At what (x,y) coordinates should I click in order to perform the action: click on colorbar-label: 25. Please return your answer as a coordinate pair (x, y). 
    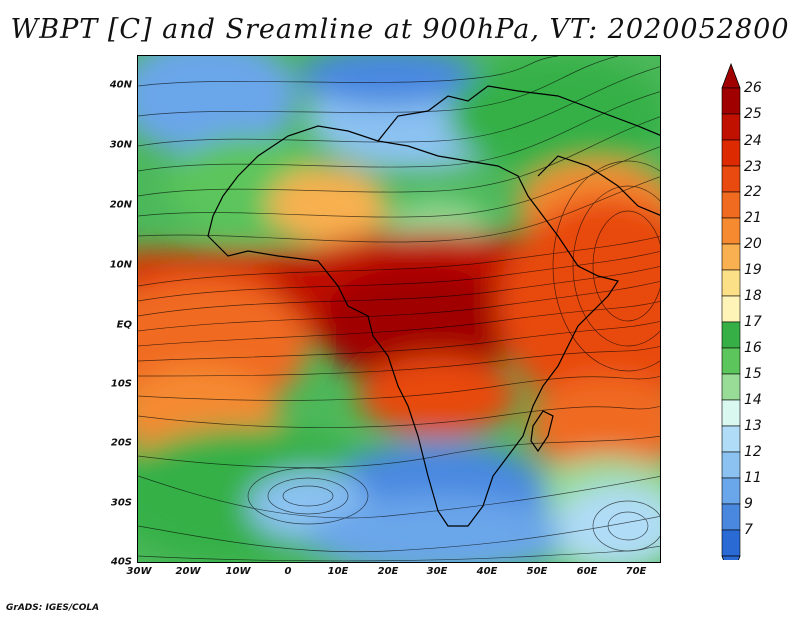
    Looking at the image, I should click on (753, 114).